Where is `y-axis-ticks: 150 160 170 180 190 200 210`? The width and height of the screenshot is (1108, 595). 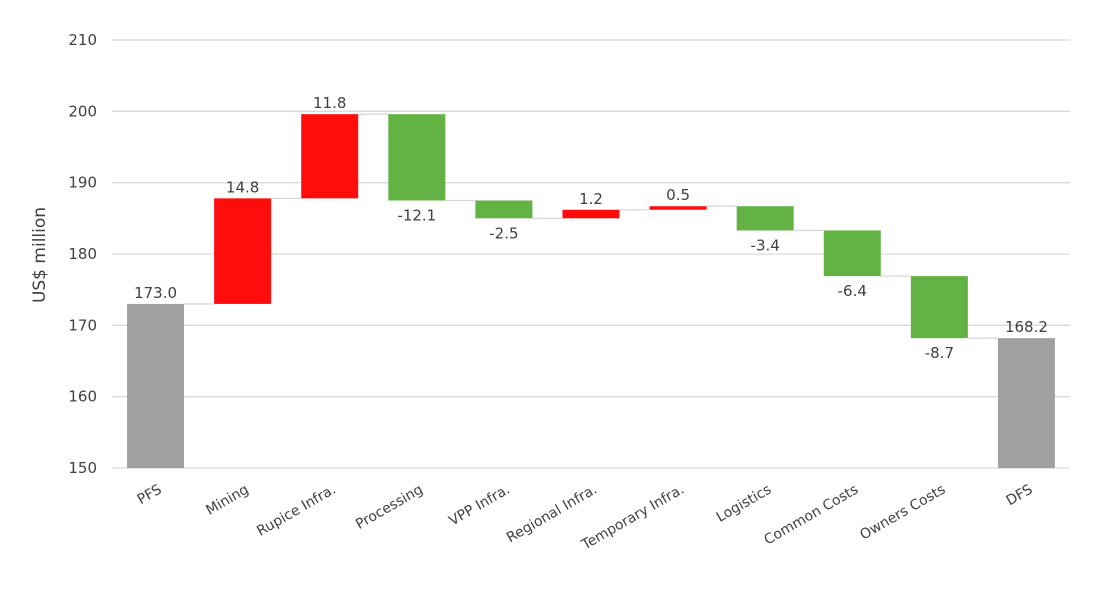
y-axis-ticks: 150 160 170 180 190 200 210 is located at coordinates (82, 254).